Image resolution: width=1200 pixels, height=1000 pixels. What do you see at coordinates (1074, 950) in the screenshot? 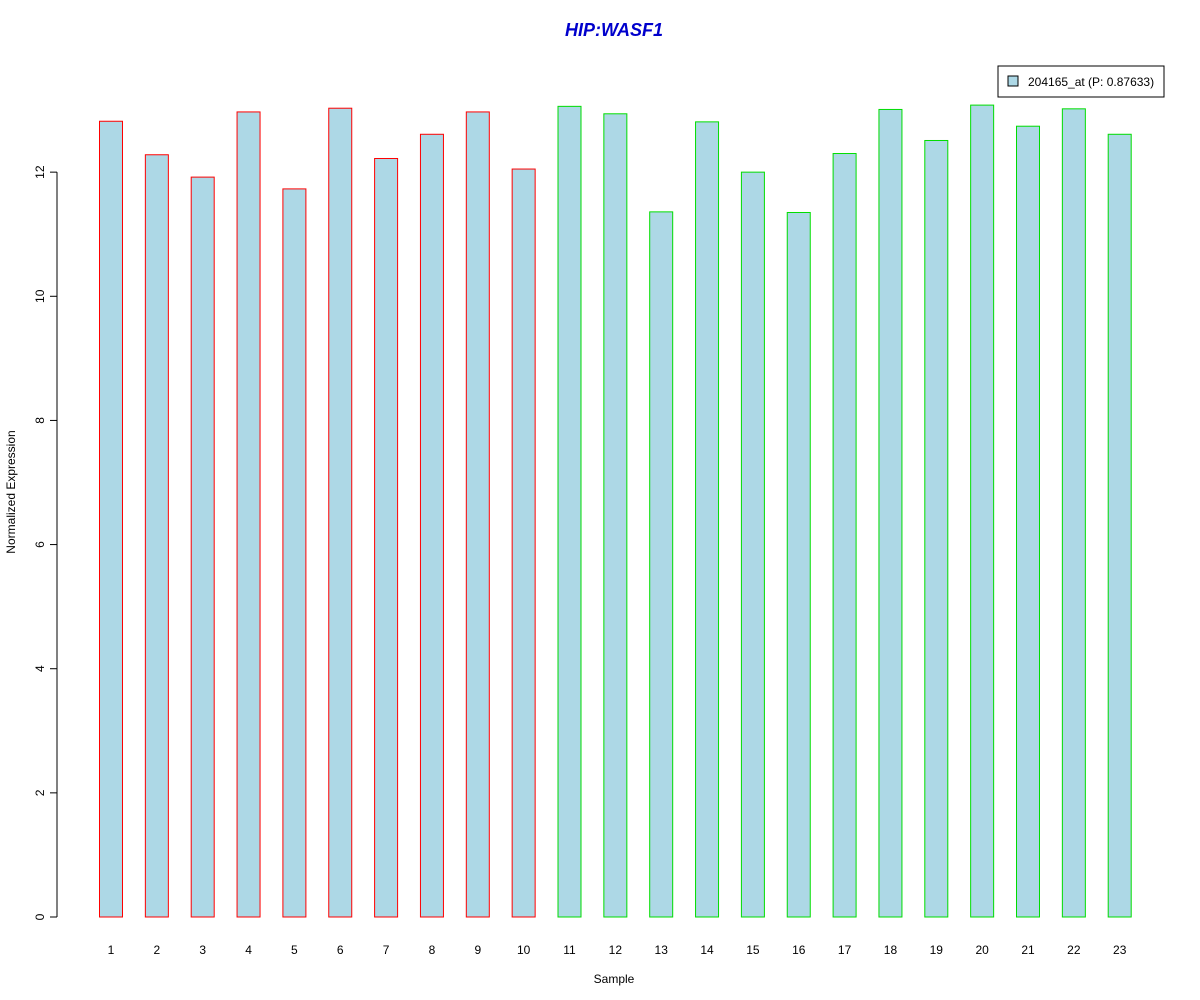
I see `x-tick-label: 22` at bounding box center [1074, 950].